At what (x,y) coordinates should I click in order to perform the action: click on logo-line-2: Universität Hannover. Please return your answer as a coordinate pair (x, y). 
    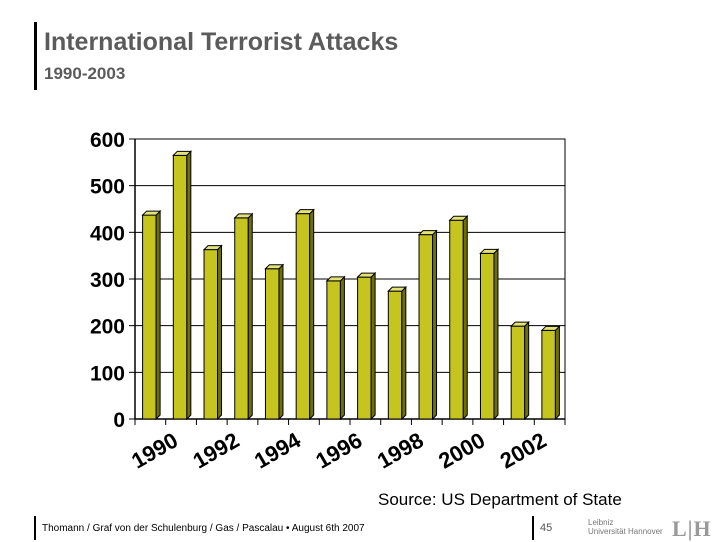
    Looking at the image, I should click on (625, 531).